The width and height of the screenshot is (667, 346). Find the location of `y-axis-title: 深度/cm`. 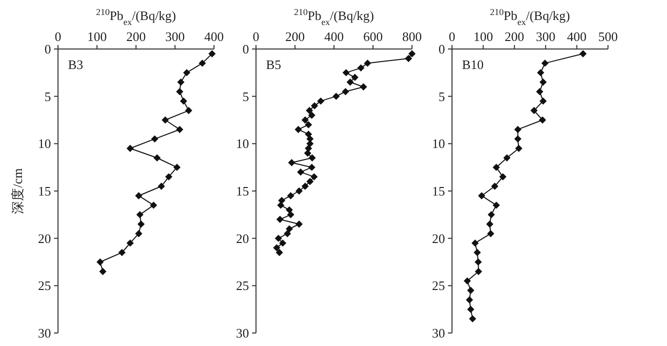

y-axis-title: 深度/cm is located at coordinates (17, 191).